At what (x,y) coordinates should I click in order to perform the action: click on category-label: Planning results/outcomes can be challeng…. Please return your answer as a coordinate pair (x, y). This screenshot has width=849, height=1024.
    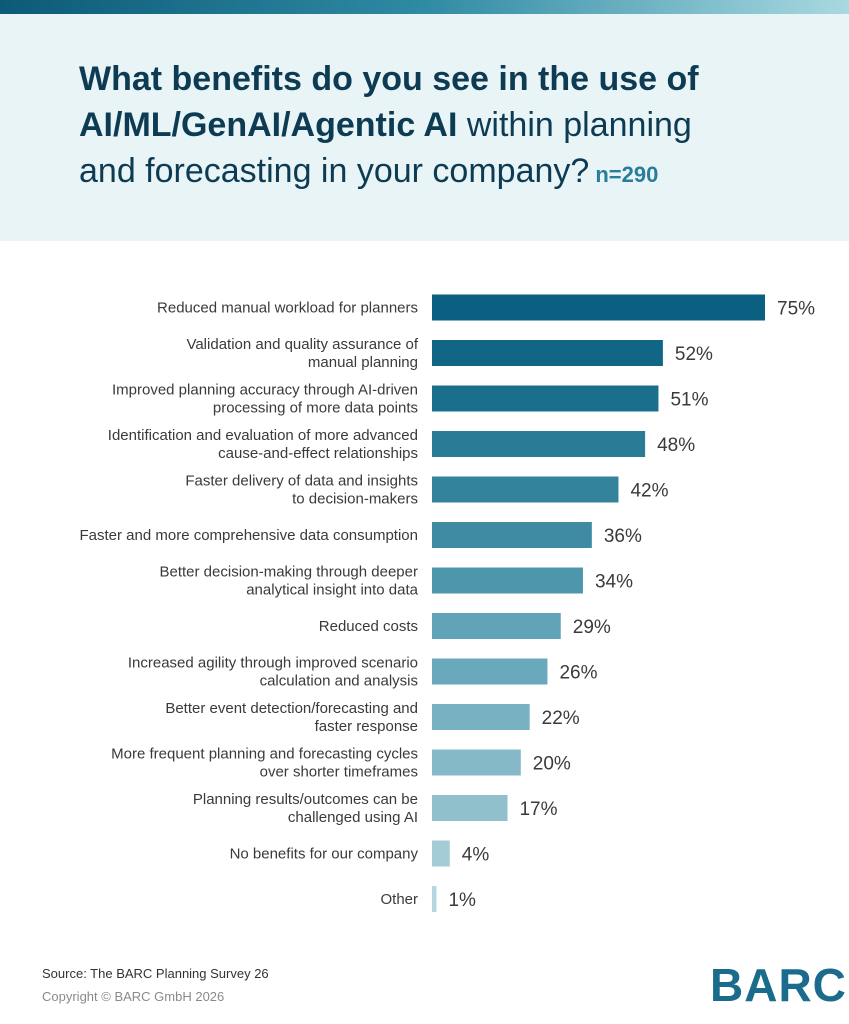
    Looking at the image, I should click on (305, 808).